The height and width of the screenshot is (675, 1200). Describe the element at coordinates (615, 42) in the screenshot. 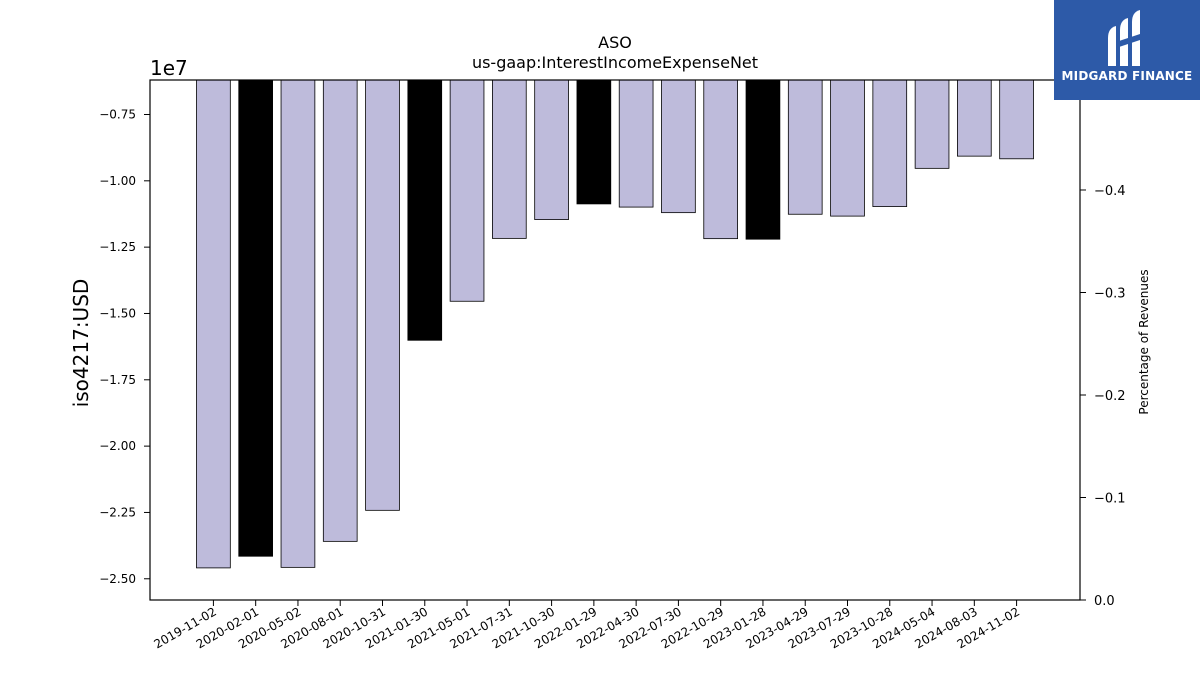

I see `chart-title: ASO` at that location.